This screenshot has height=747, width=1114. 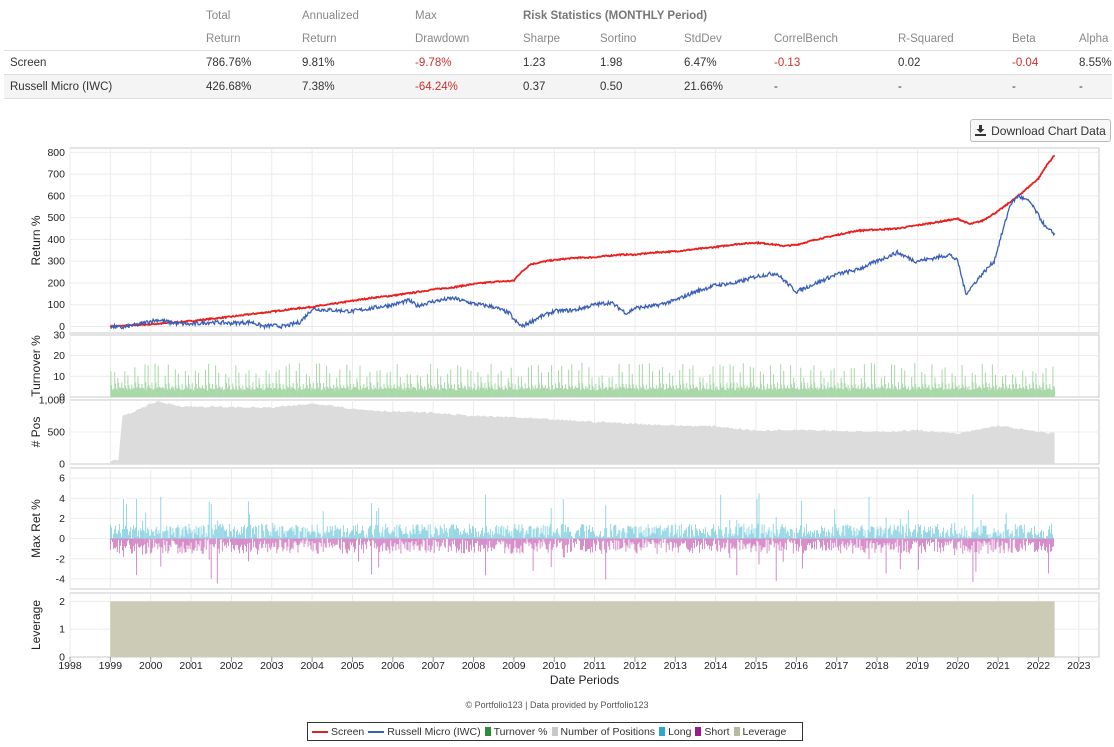 What do you see at coordinates (1040, 130) in the screenshot?
I see `download-chart-data-button: Download Chart Data` at bounding box center [1040, 130].